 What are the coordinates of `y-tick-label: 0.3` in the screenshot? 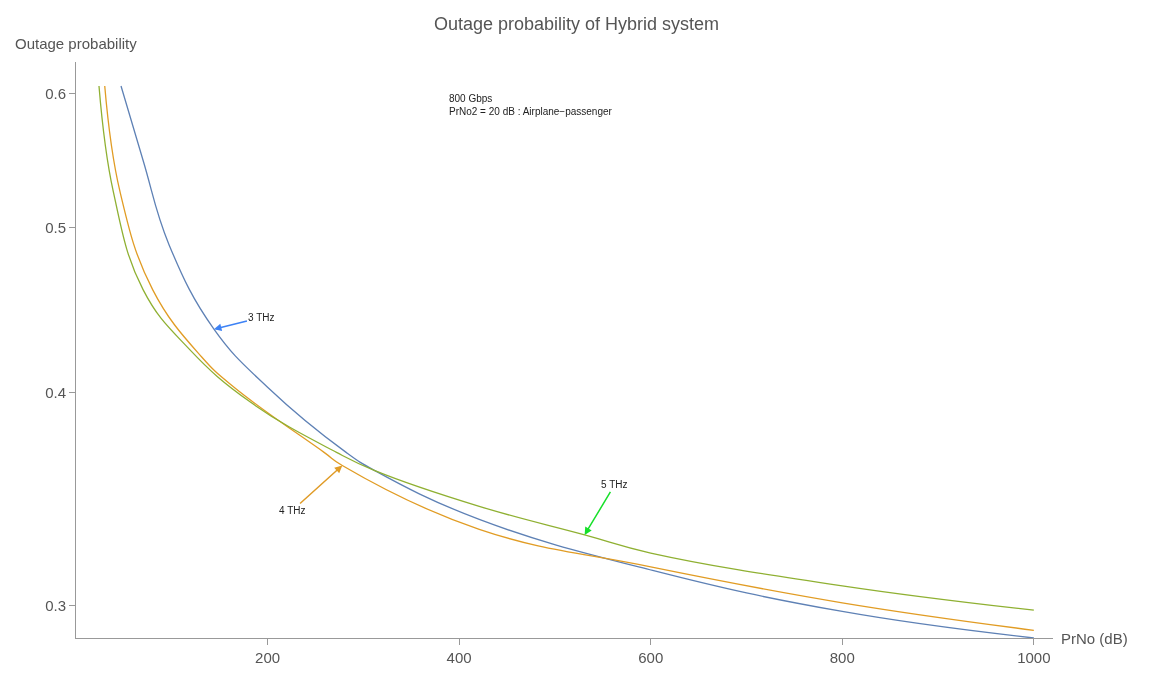 It's located at (55, 605).